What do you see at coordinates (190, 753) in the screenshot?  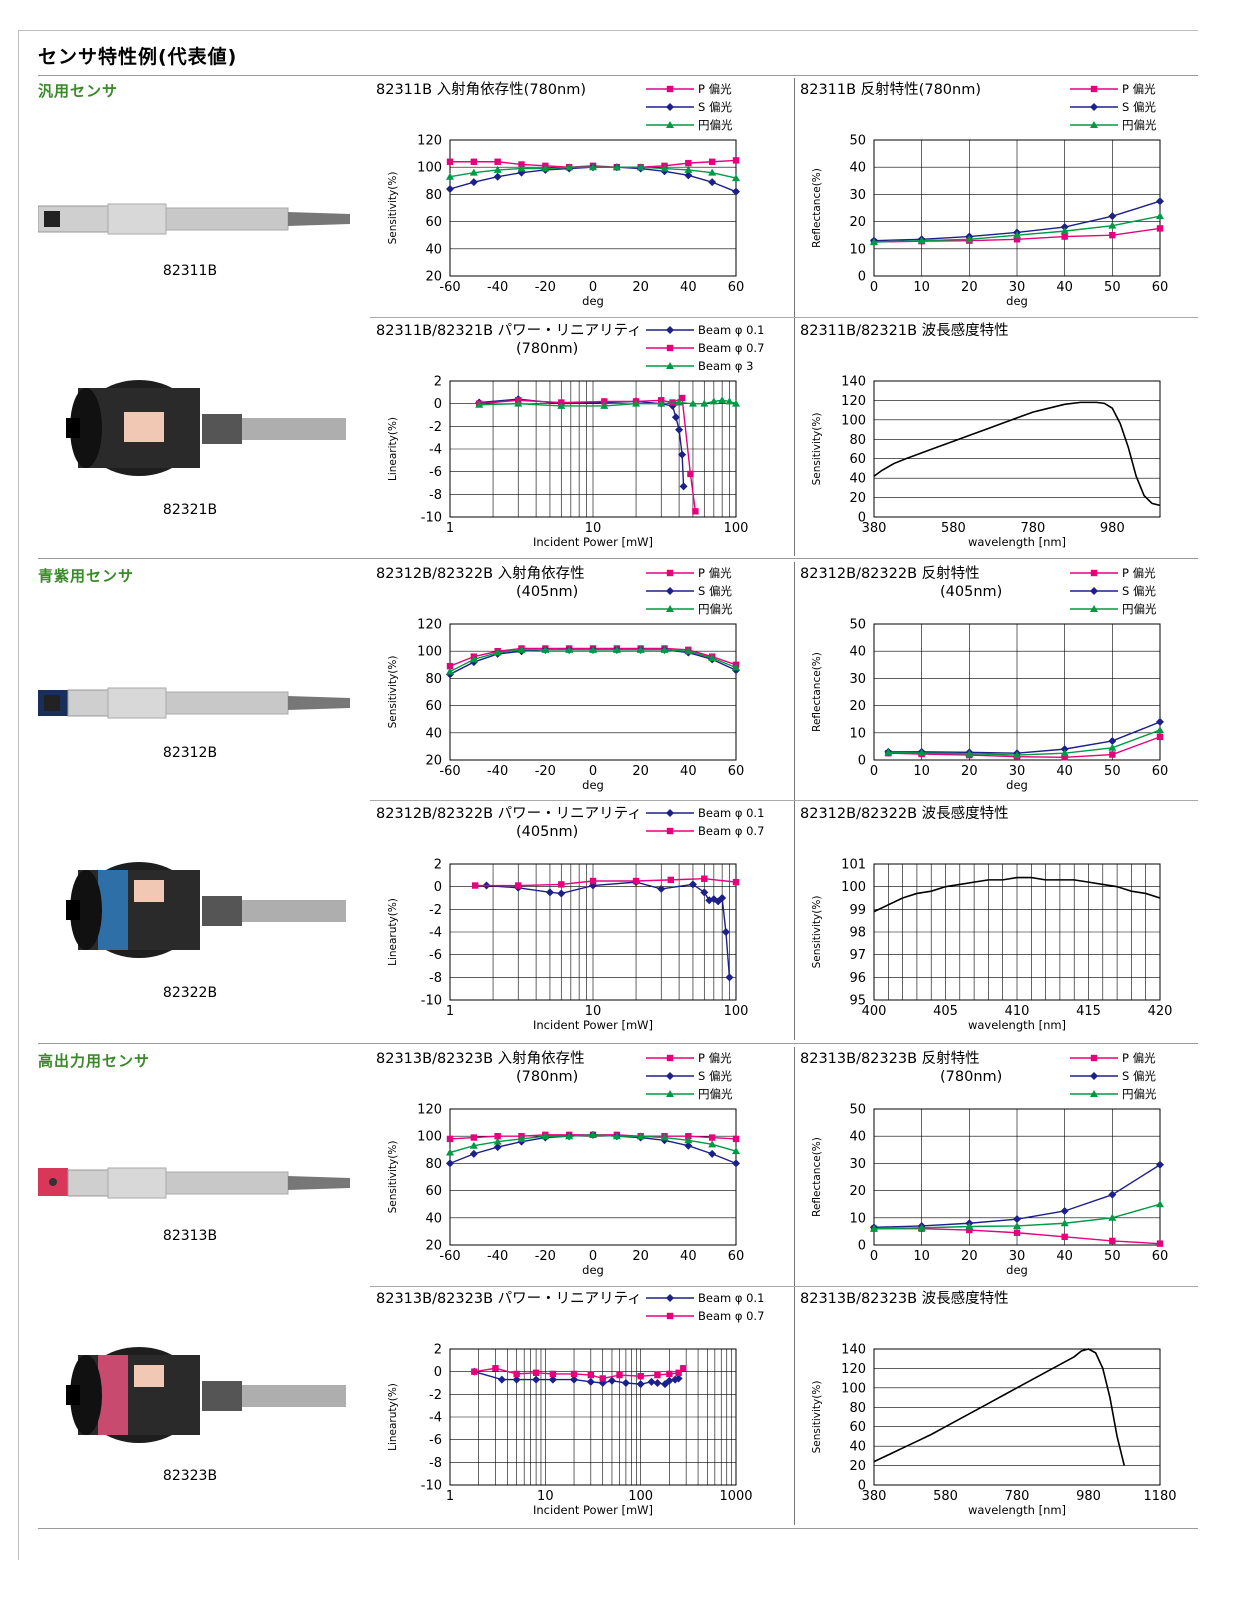 I see `product-label: 82312B` at bounding box center [190, 753].